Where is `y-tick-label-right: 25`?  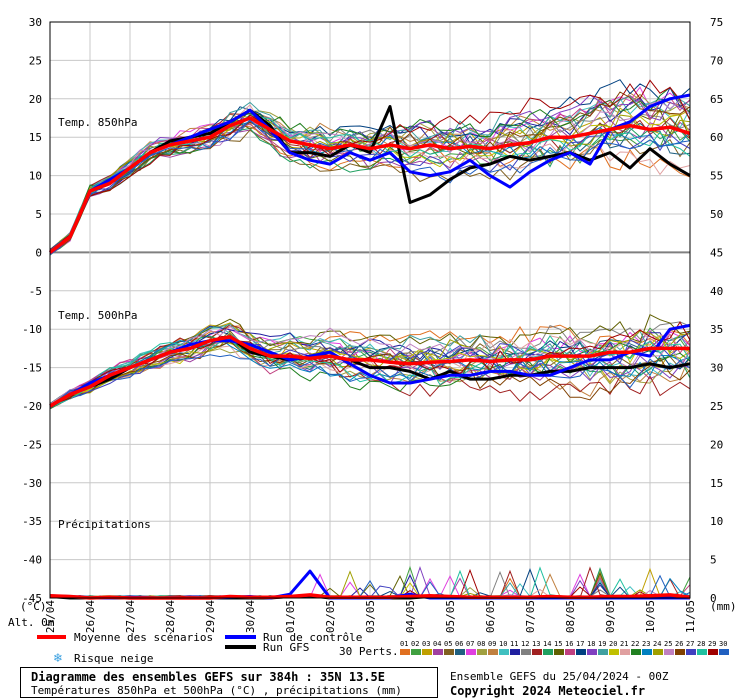 y-tick-label-right: 25 is located at coordinates (716, 406).